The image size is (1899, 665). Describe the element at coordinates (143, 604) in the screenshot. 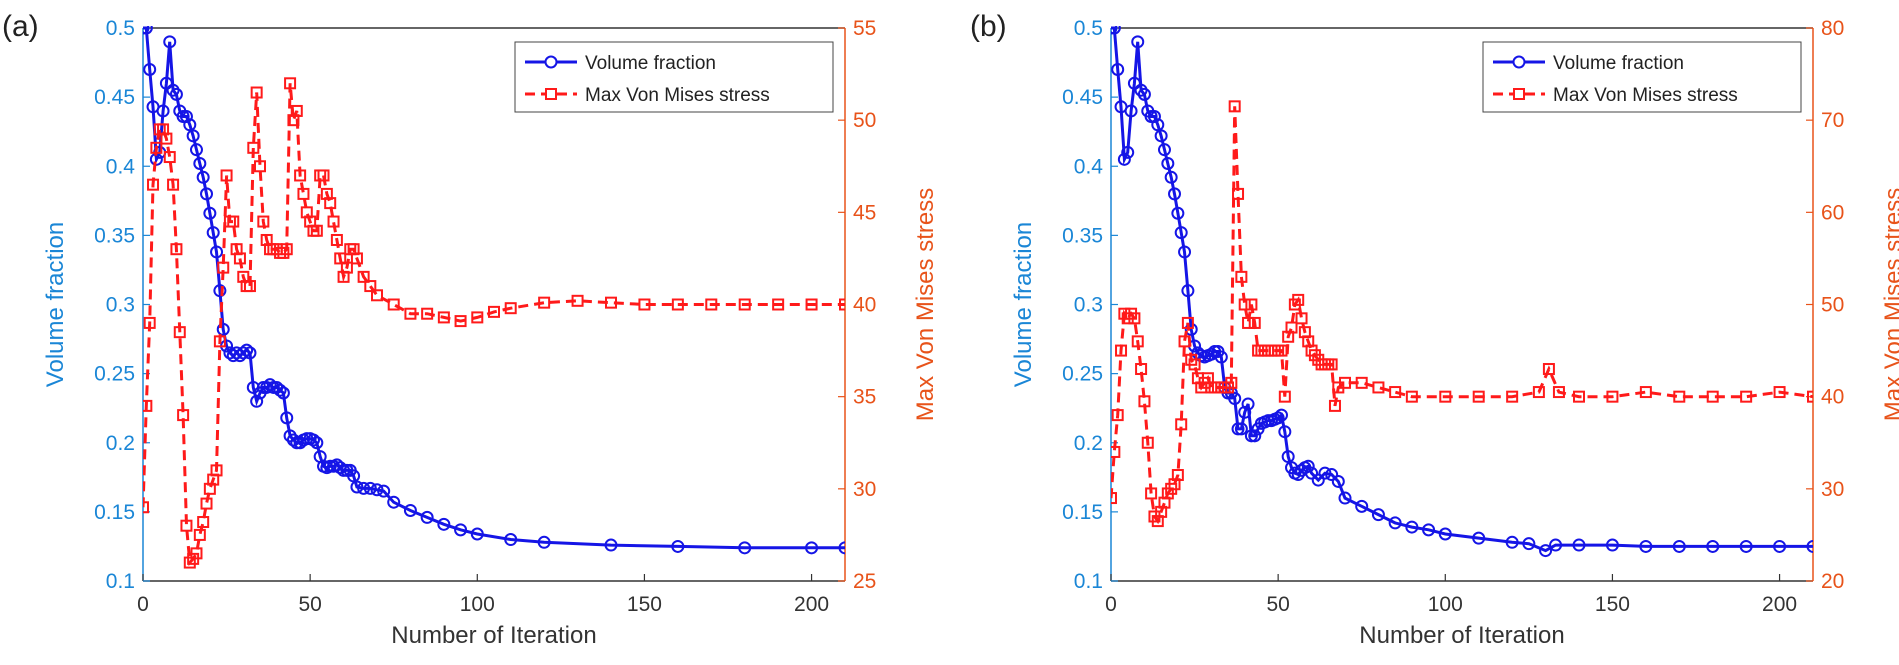

I see `x-tick-label: 0` at that location.